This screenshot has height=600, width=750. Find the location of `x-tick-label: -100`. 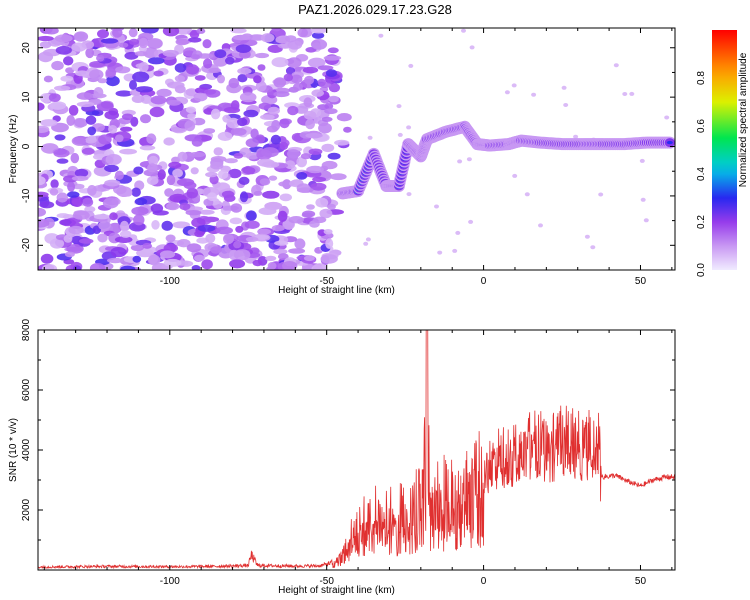

x-tick-label: -100 is located at coordinates (170, 281).